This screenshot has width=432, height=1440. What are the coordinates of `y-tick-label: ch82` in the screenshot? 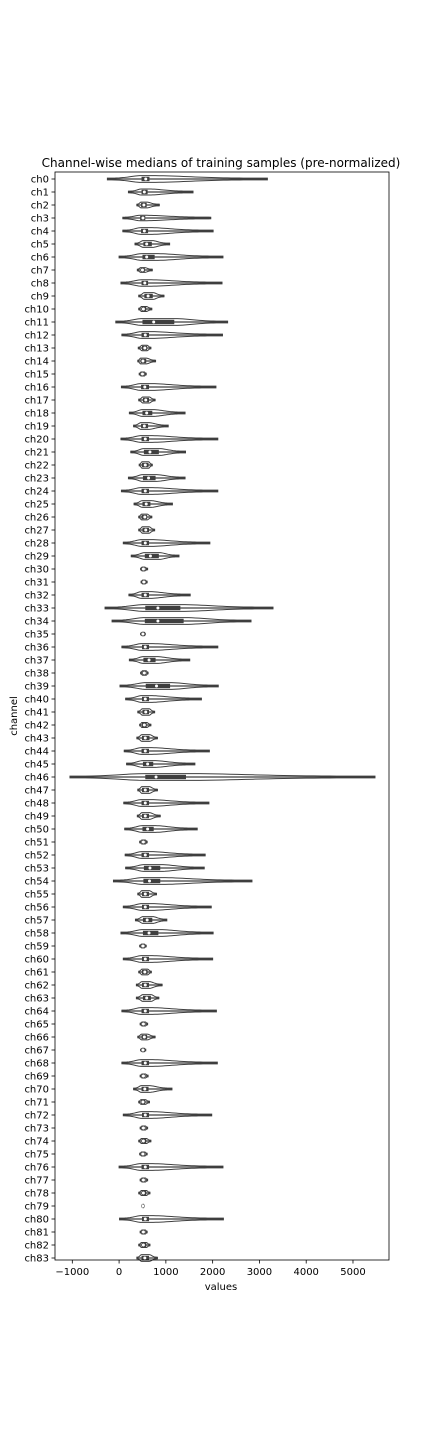 It's located at (36, 1246).